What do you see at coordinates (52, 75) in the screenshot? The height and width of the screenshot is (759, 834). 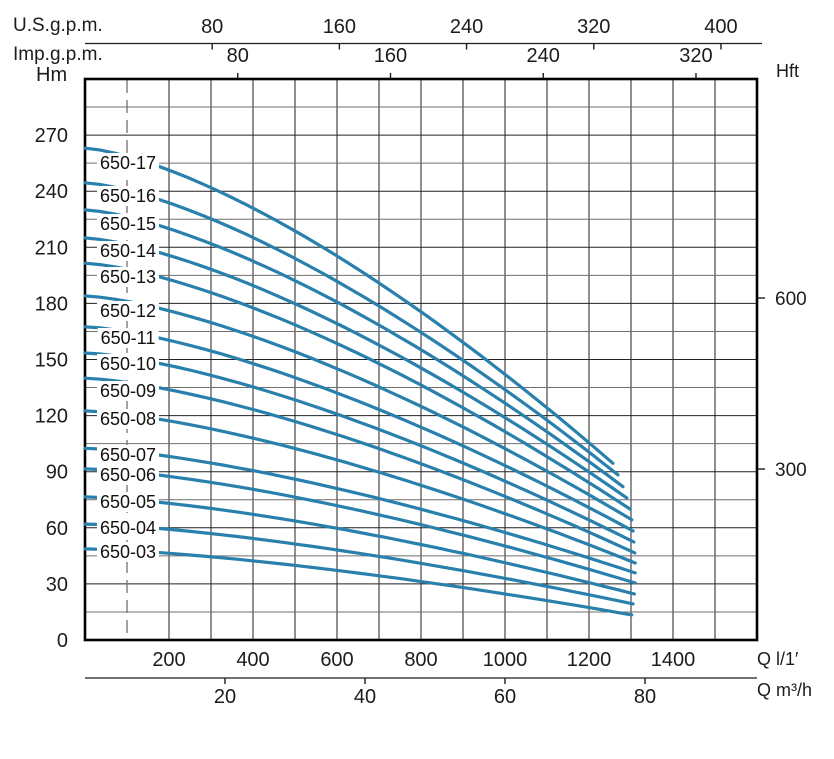 I see `unit-label-hm: Hm` at bounding box center [52, 75].